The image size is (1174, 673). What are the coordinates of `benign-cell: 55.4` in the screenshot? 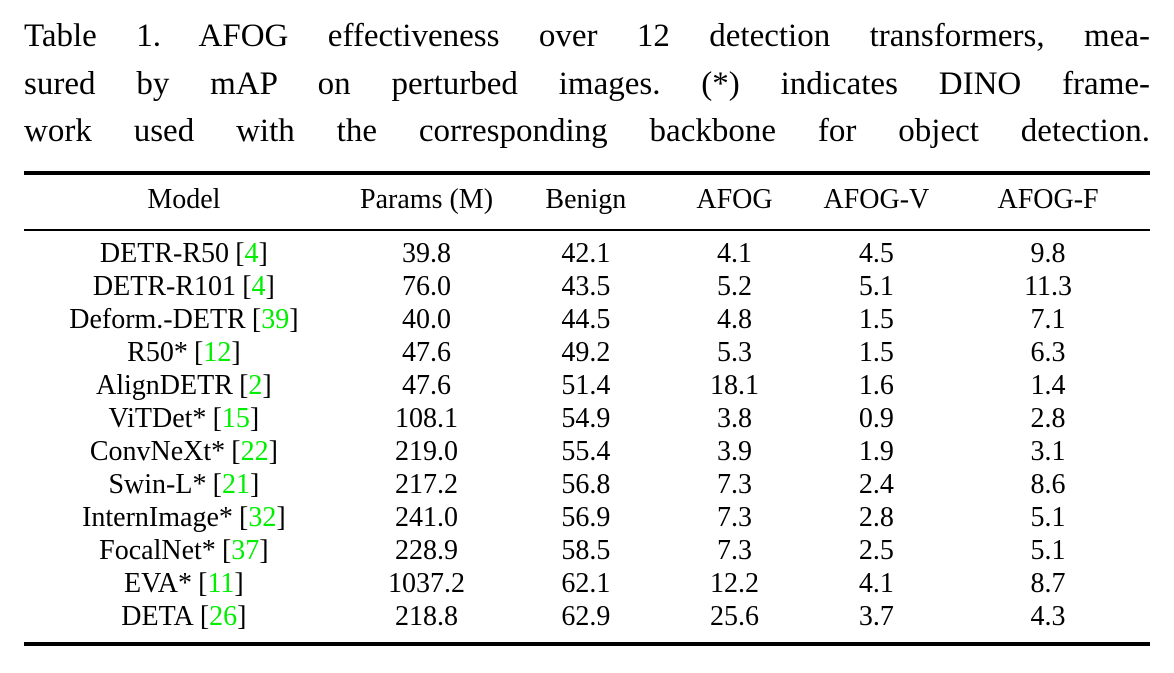 It's located at (586, 451).